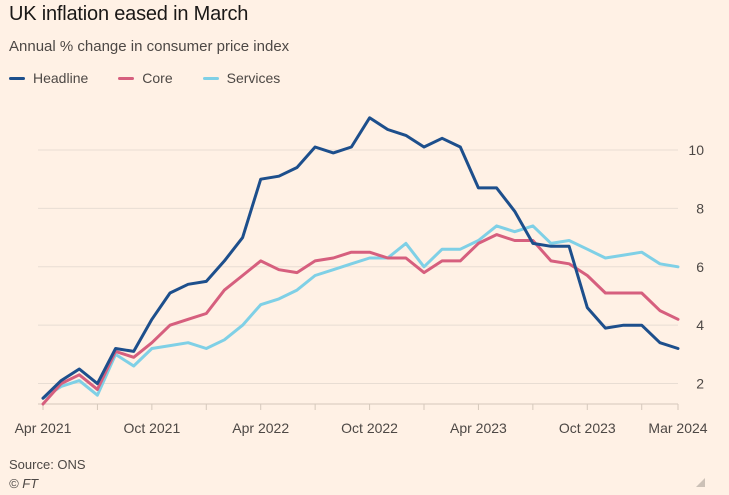 This screenshot has height=495, width=729. What do you see at coordinates (700, 384) in the screenshot?
I see `y-tick-label: 2` at bounding box center [700, 384].